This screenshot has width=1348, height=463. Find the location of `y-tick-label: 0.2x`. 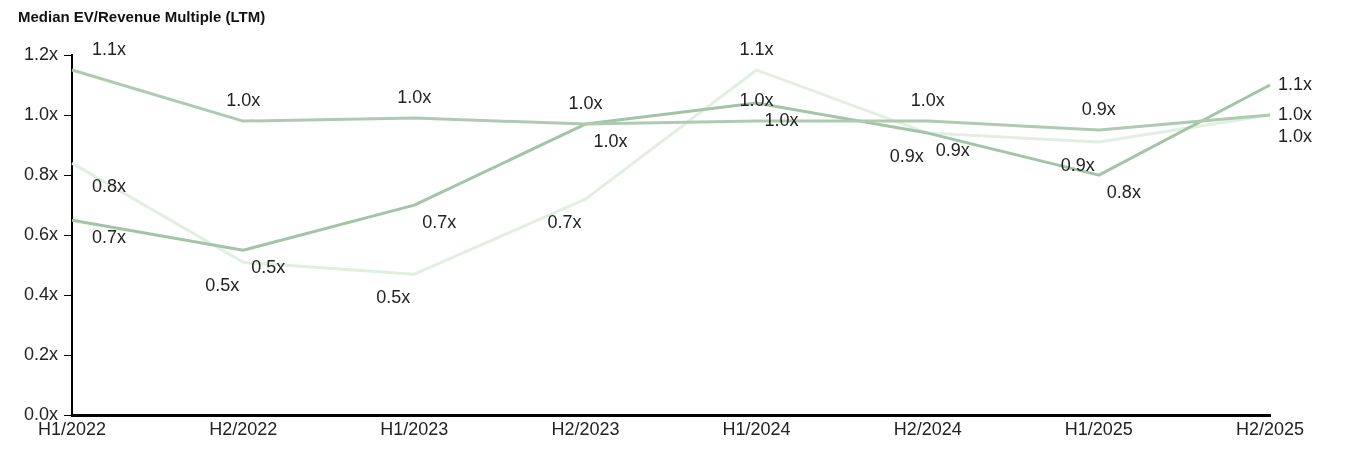

y-tick-label: 0.2x is located at coordinates (41, 354).